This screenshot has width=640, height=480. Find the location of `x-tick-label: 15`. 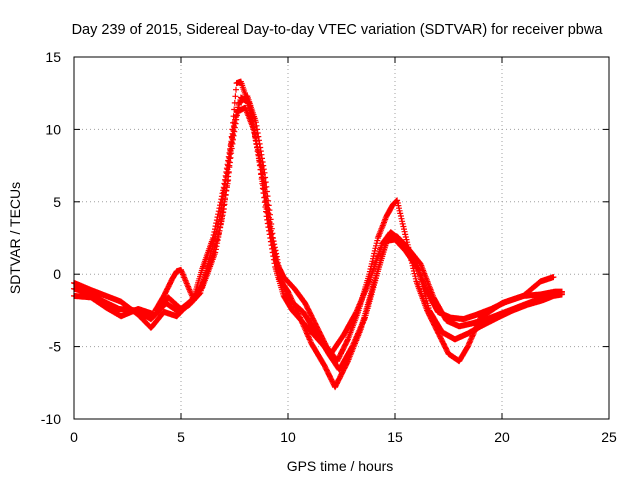

x-tick-label: 15 is located at coordinates (395, 437).